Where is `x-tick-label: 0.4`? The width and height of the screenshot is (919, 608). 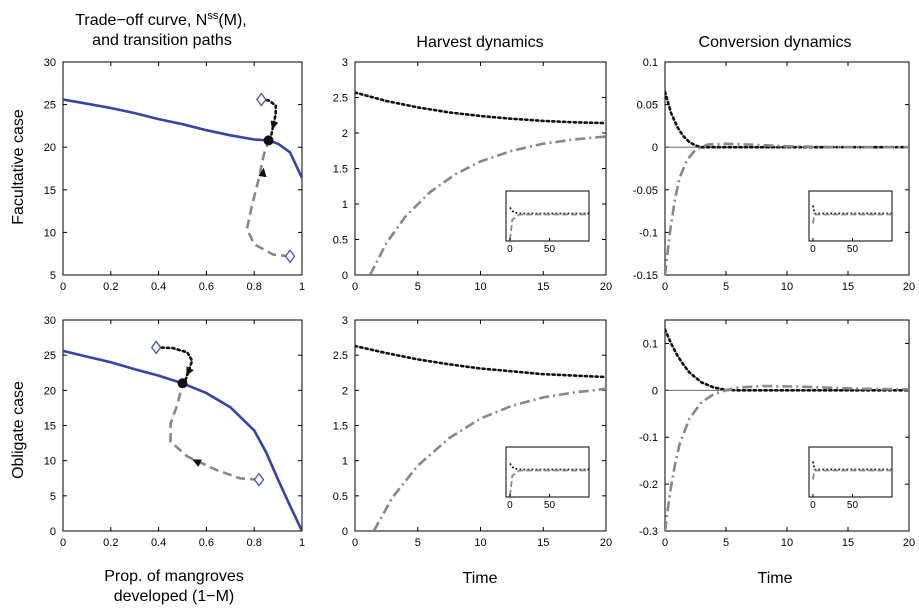
x-tick-label: 0.4 is located at coordinates (158, 287).